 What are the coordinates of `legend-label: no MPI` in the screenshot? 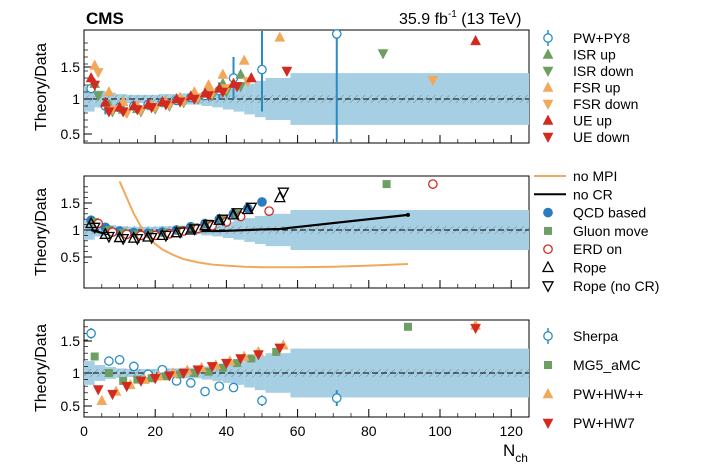 It's located at (595, 176).